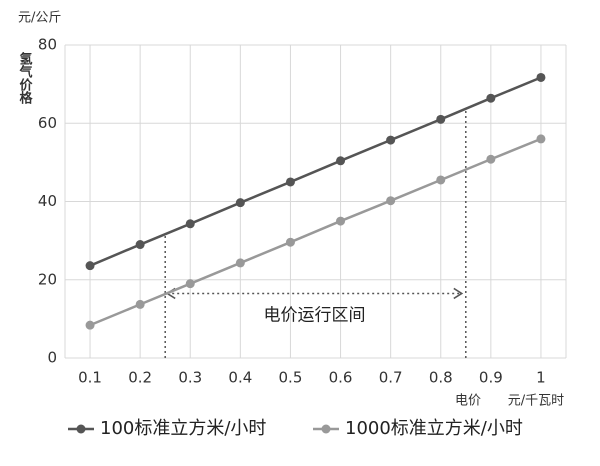 The width and height of the screenshot is (600, 466). I want to click on x-tick-label: 0.7, so click(391, 378).